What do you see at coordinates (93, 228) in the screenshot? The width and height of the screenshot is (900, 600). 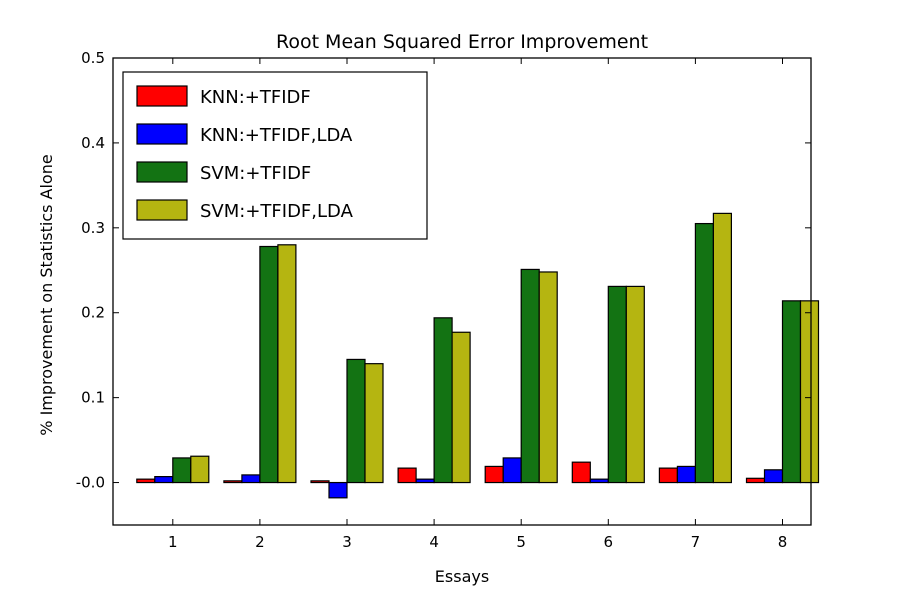 I see `y-tick-label: 0.3` at bounding box center [93, 228].